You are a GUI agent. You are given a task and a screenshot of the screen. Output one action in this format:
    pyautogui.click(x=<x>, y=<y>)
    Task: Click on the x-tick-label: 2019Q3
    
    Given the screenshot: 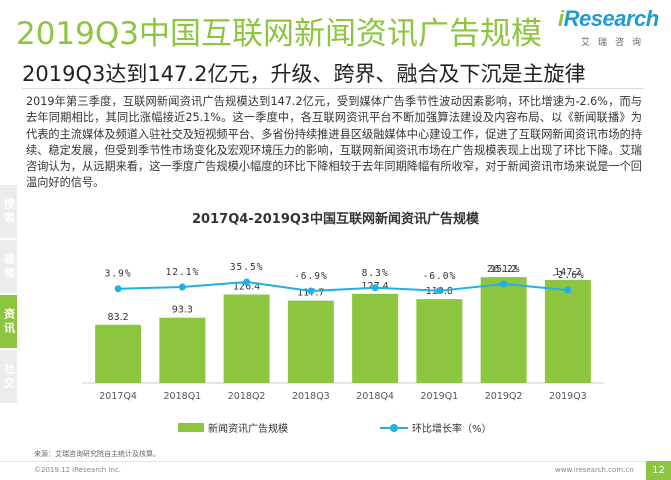 What is the action you would take?
    pyautogui.click(x=568, y=396)
    